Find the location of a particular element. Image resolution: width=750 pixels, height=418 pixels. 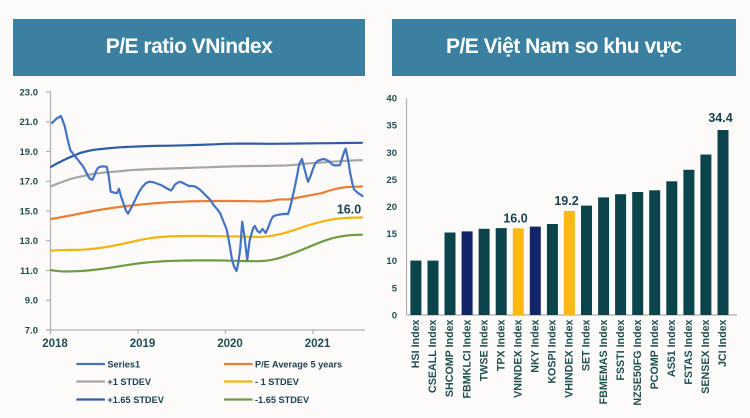

svg-text: SET Index is located at coordinates (587, 345).